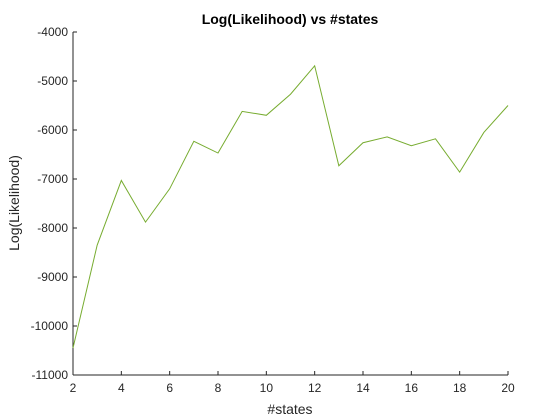  Describe the element at coordinates (508, 388) in the screenshot. I see `x-tick-label: 20` at that location.